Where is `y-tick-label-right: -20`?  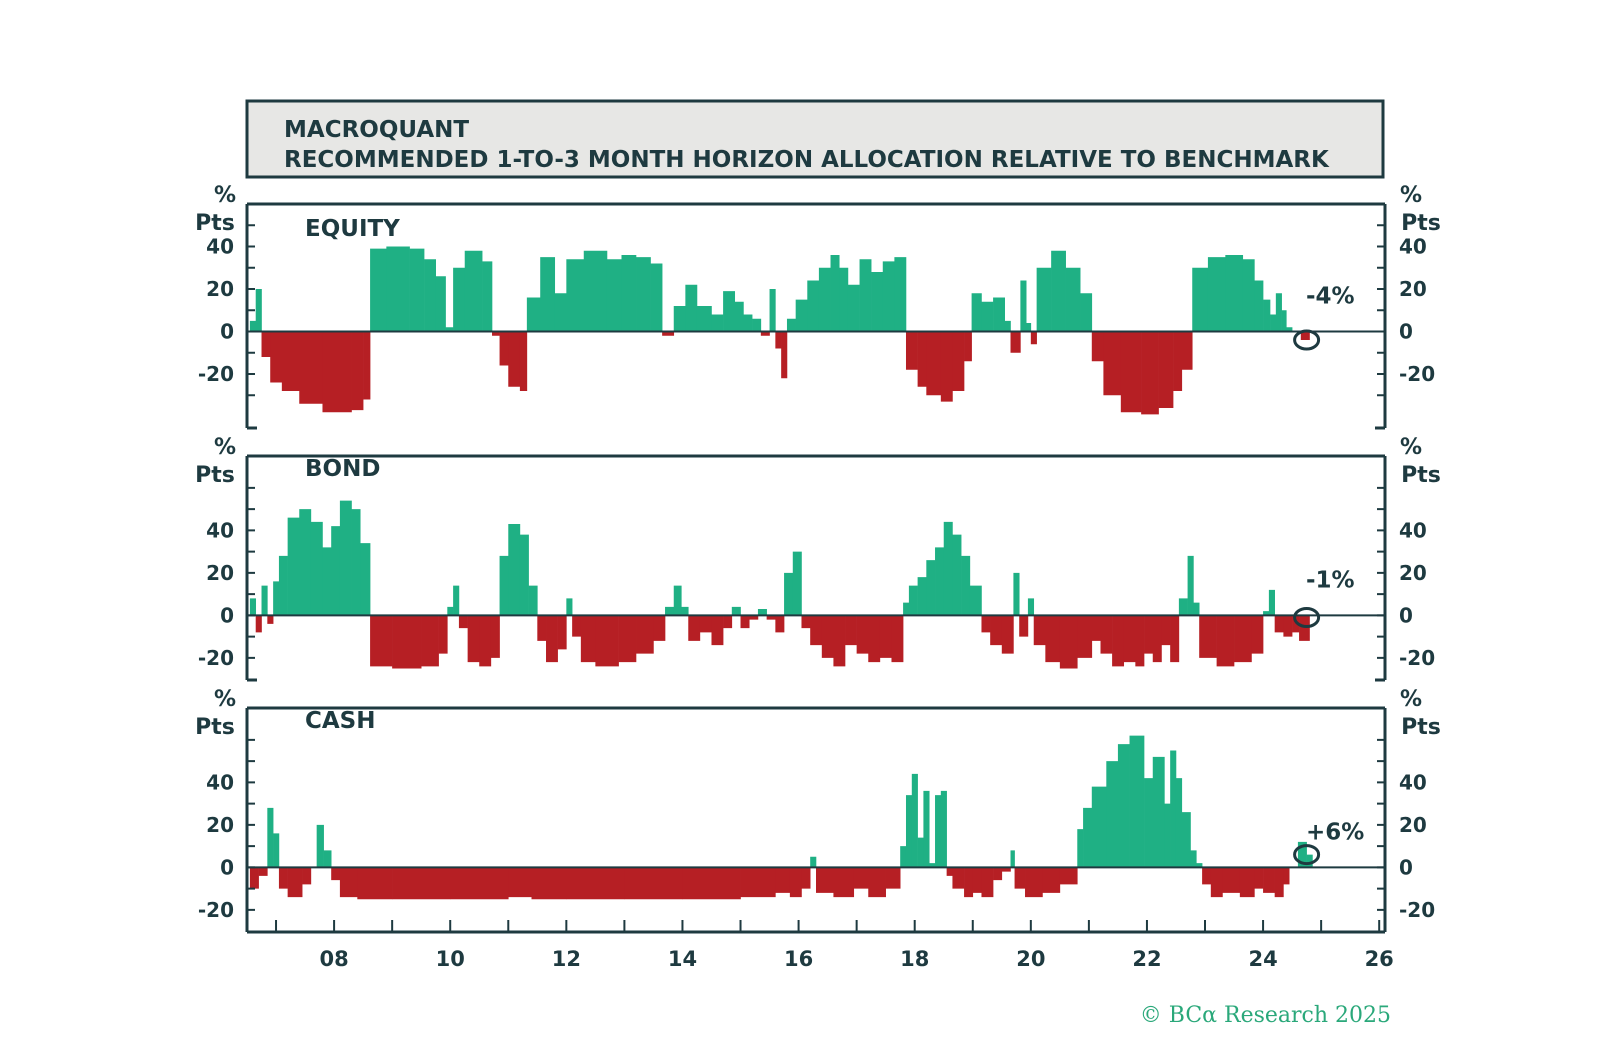 y-tick-label-right: -20 is located at coordinates (1417, 374).